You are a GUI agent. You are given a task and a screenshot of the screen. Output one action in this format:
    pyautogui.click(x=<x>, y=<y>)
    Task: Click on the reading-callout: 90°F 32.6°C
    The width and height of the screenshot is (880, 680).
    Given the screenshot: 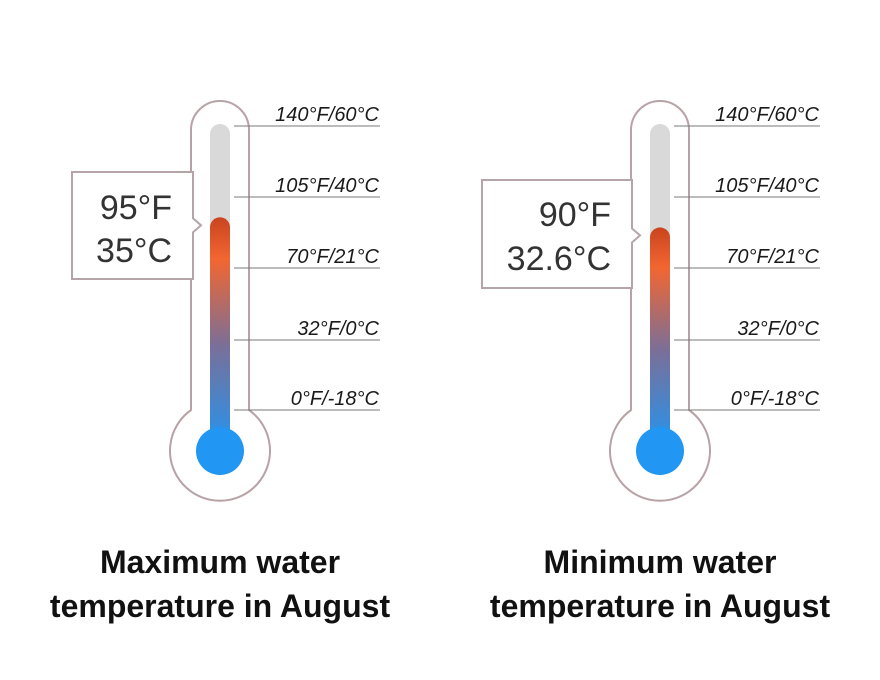 What is the action you would take?
    pyautogui.click(x=561, y=234)
    